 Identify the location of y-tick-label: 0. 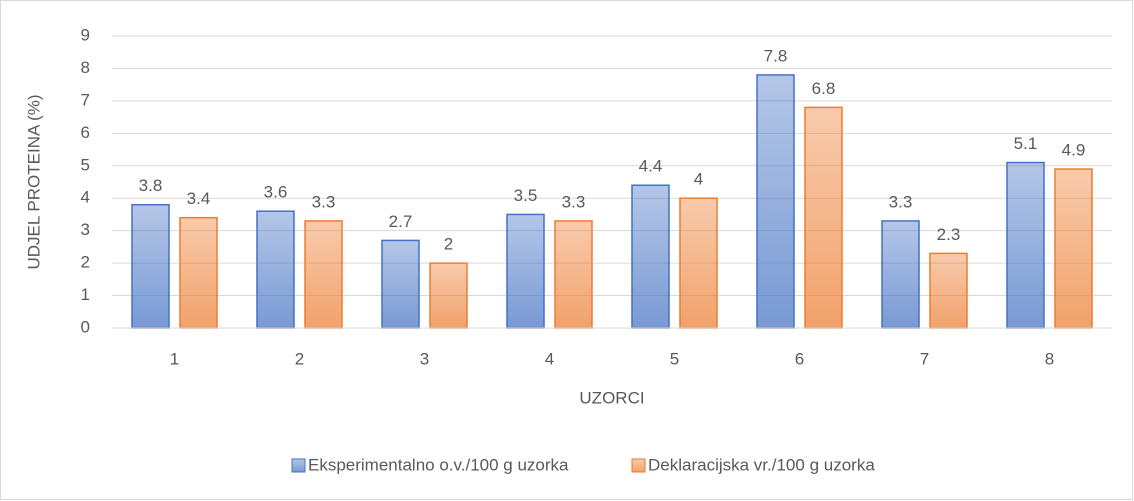
(85, 326).